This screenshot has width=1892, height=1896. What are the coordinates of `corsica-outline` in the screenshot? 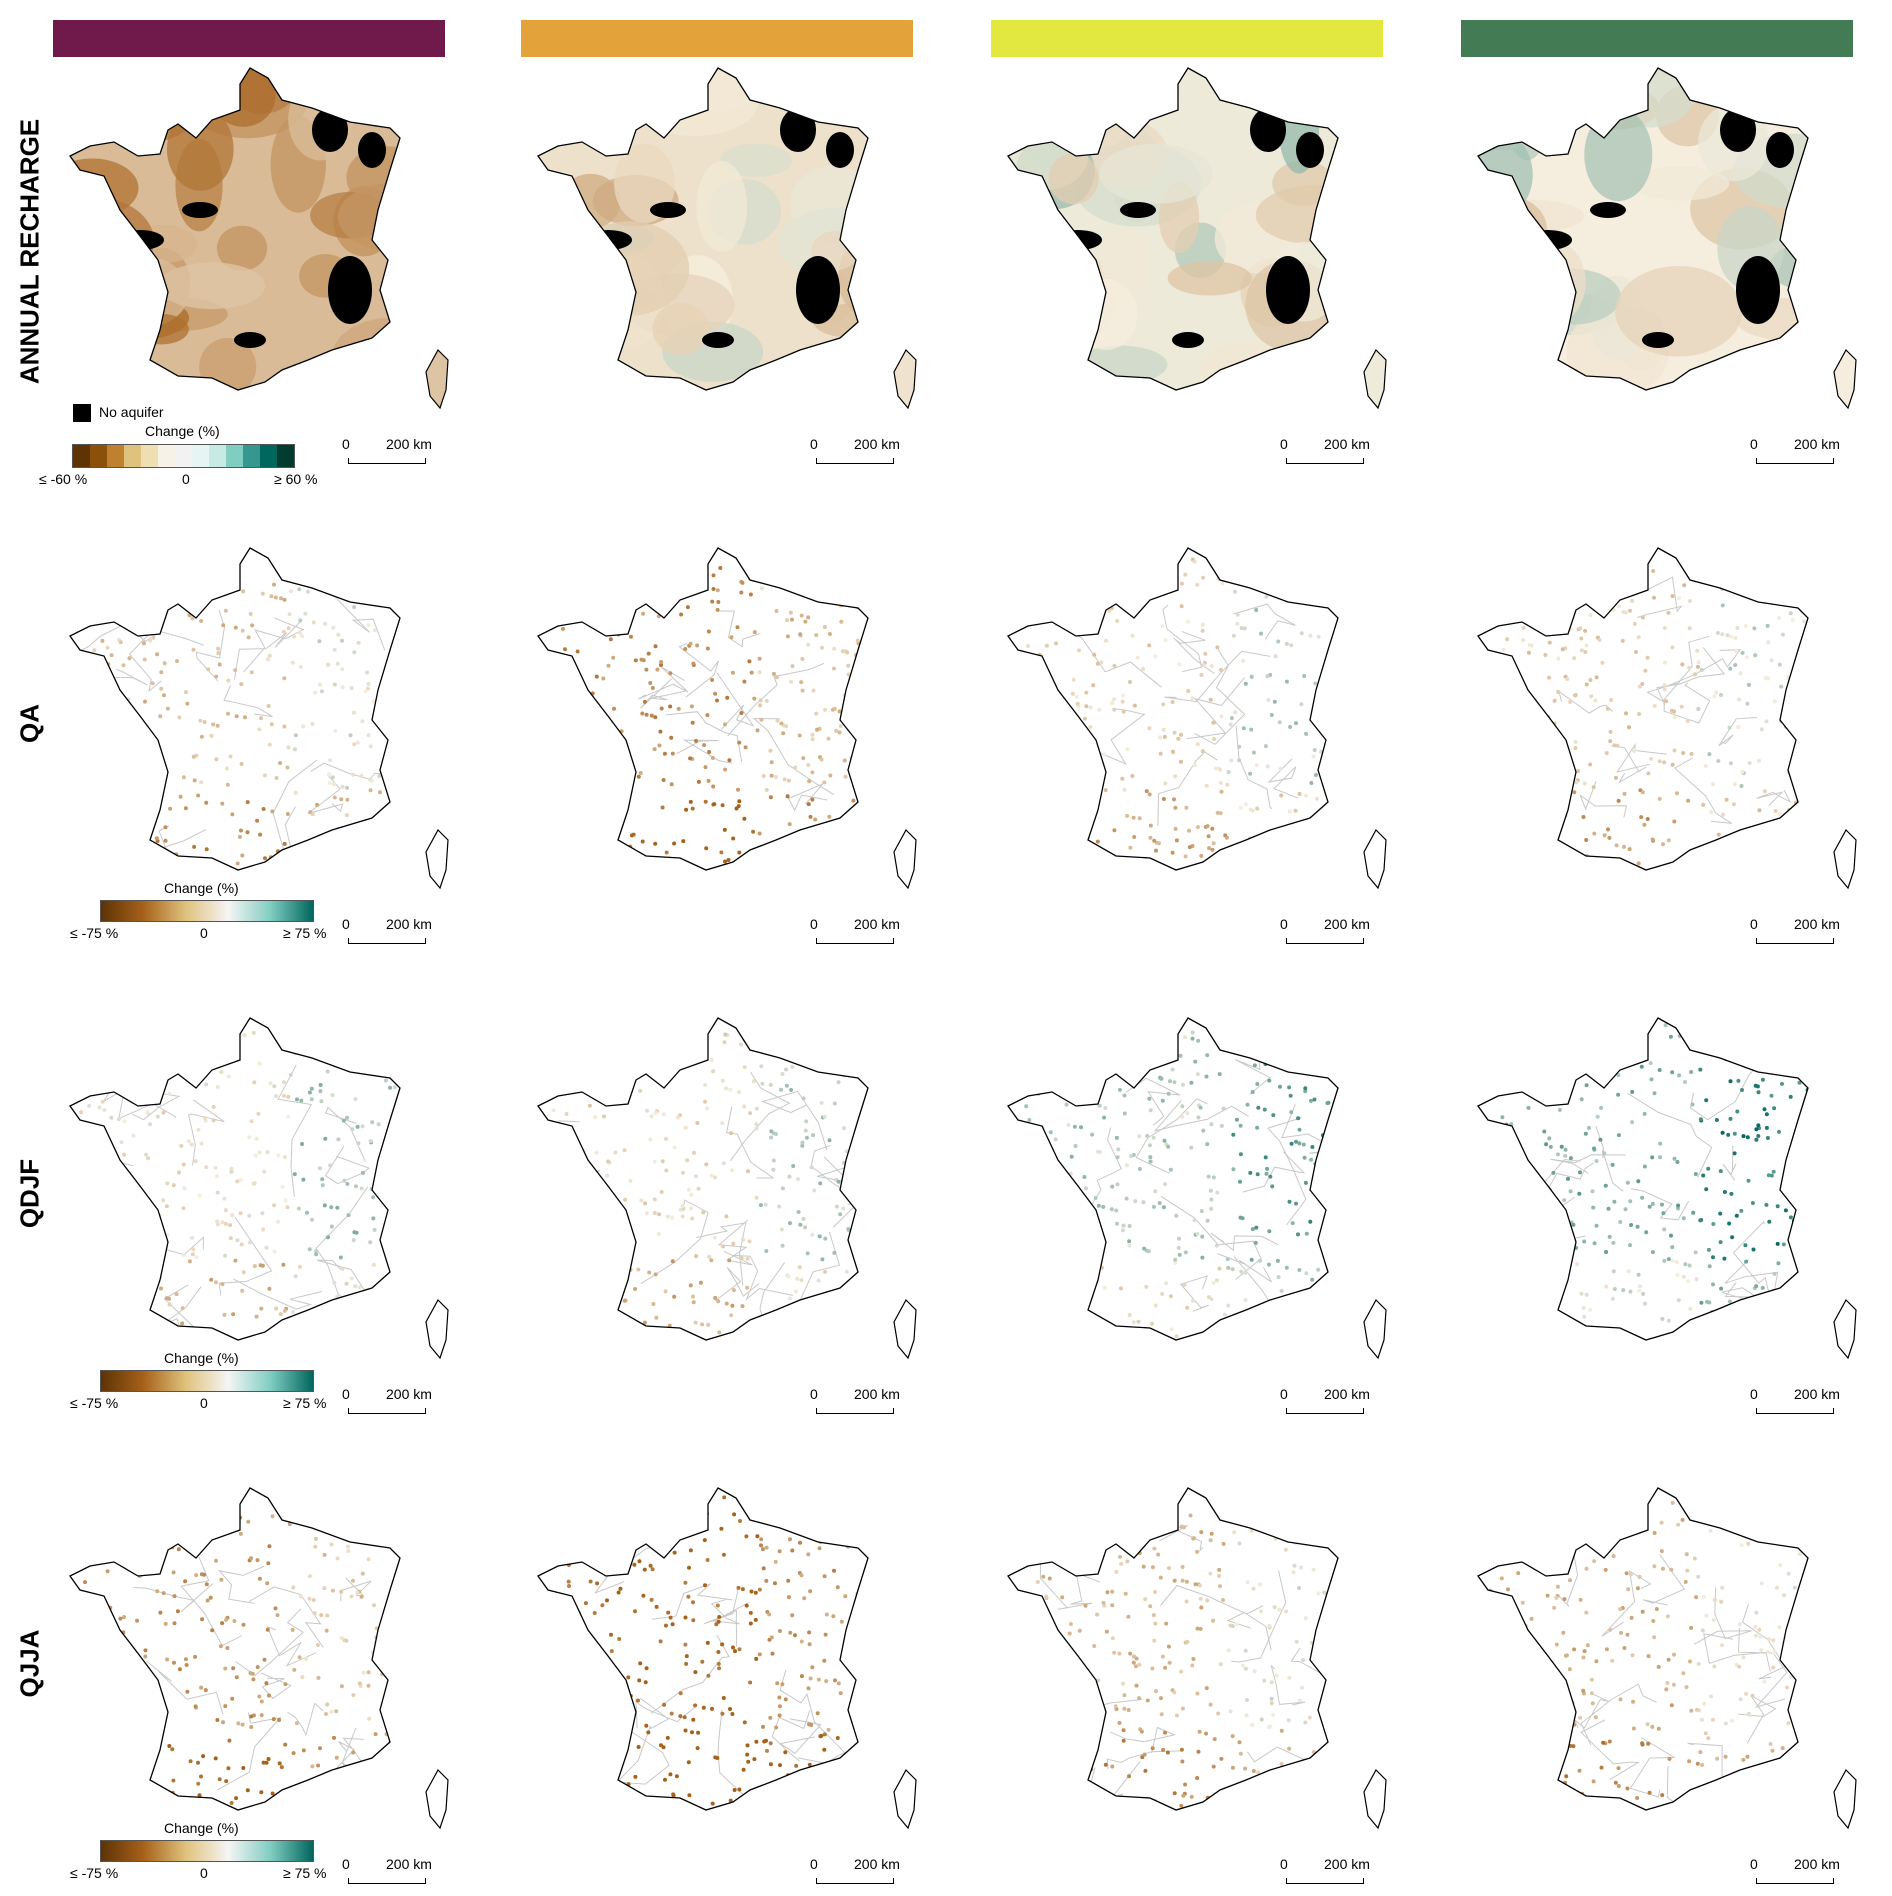 It's located at (1845, 1799).